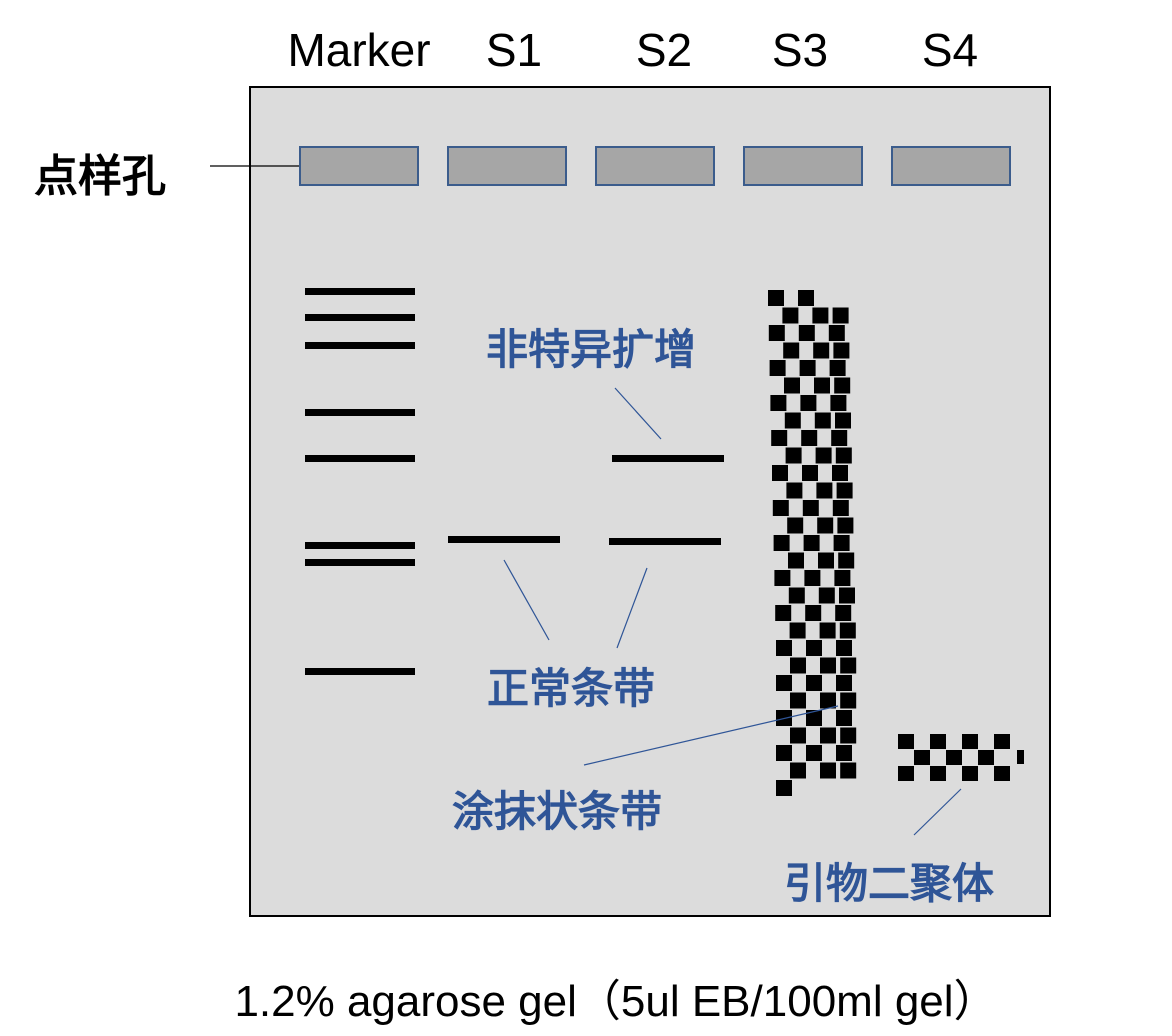  What do you see at coordinates (711, 735) in the screenshot?
I see `smear-leader-line` at bounding box center [711, 735].